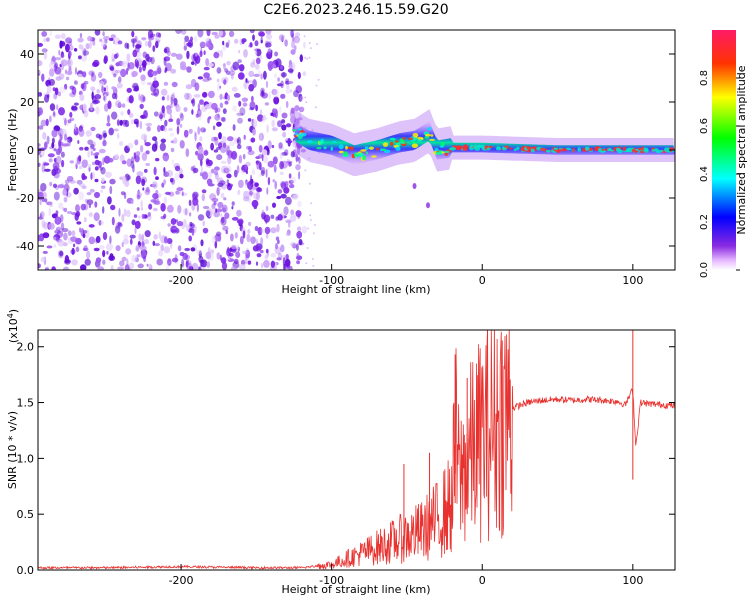  Describe the element at coordinates (741, 149) in the screenshot. I see `colorbar-label: Normalized spectral amplitude` at that location.